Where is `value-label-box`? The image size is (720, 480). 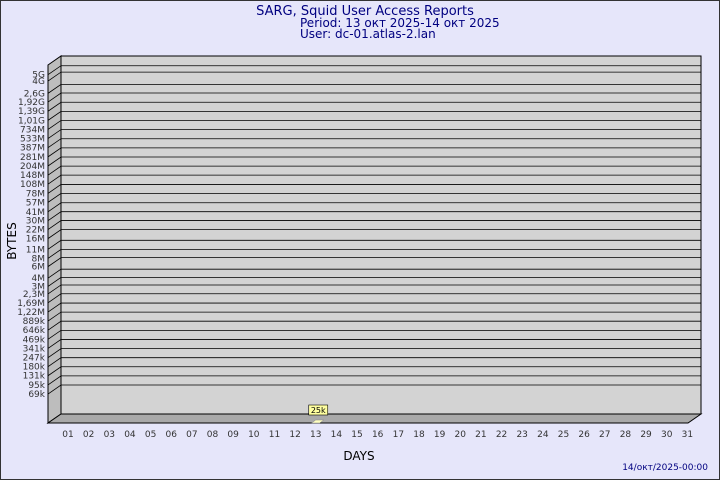
value-label-box is located at coordinates (318, 410).